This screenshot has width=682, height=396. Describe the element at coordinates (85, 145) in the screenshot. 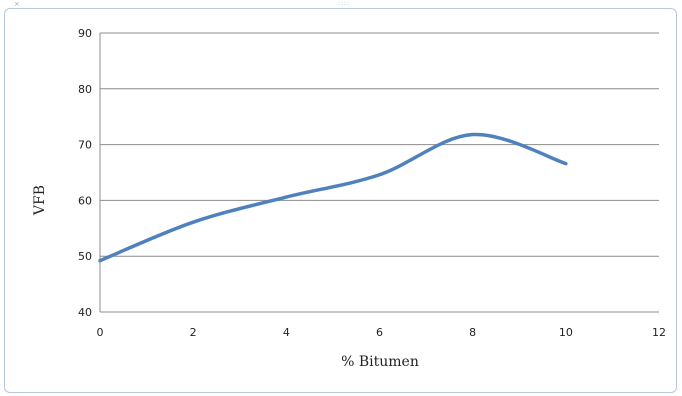

I see `y-tick-label: 70` at that location.